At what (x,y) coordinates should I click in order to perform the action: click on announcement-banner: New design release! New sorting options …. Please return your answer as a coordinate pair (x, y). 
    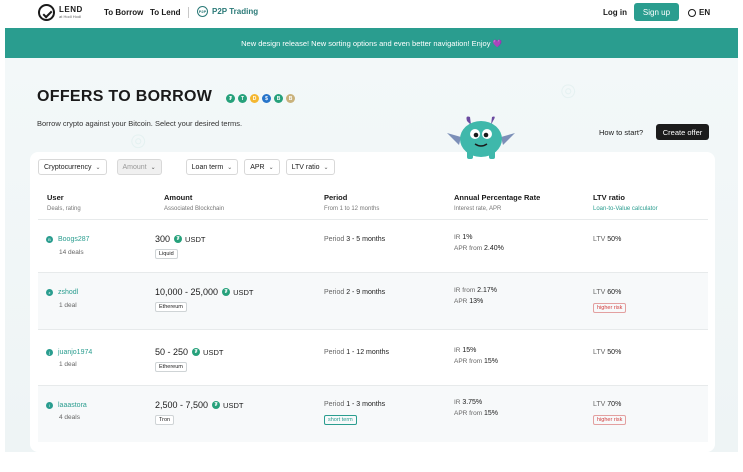
    Looking at the image, I should click on (371, 43).